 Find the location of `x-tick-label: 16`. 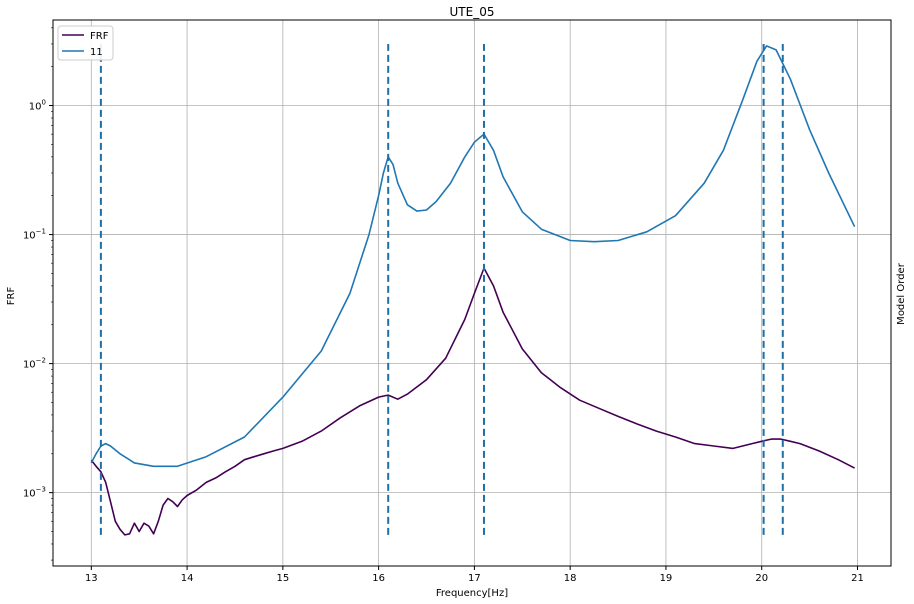

x-tick-label: 16 is located at coordinates (378, 578).